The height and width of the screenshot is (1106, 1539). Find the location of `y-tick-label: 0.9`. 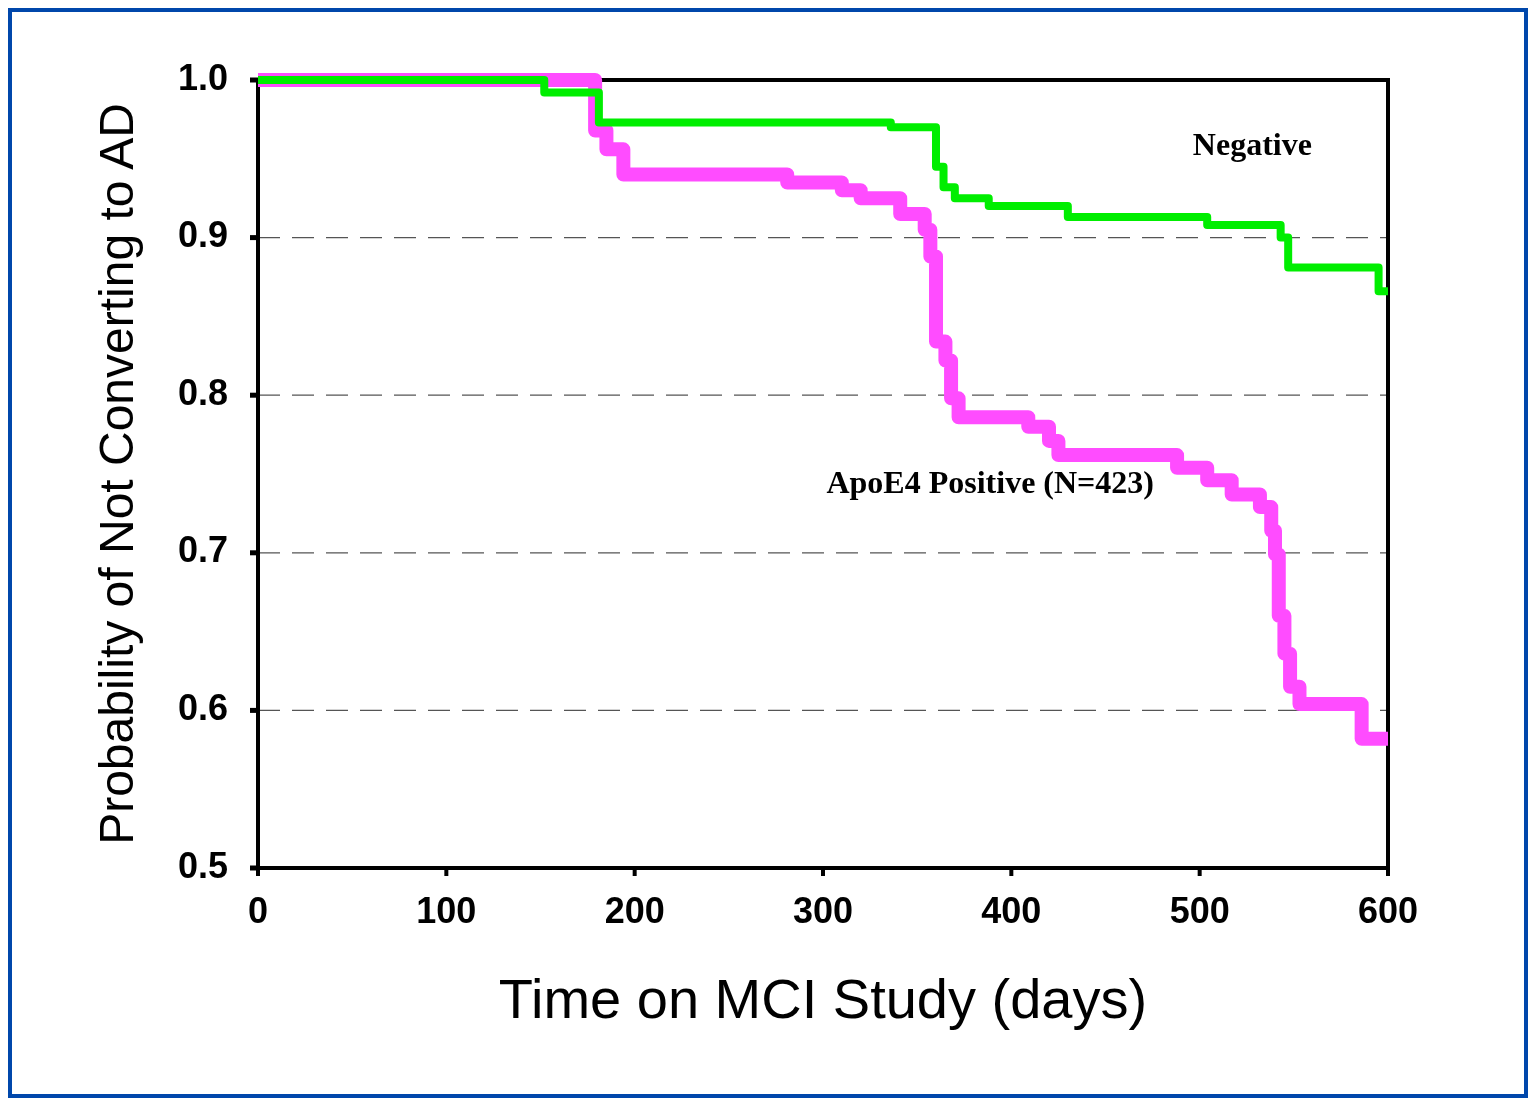

y-tick-label: 0.9 is located at coordinates (202, 235).